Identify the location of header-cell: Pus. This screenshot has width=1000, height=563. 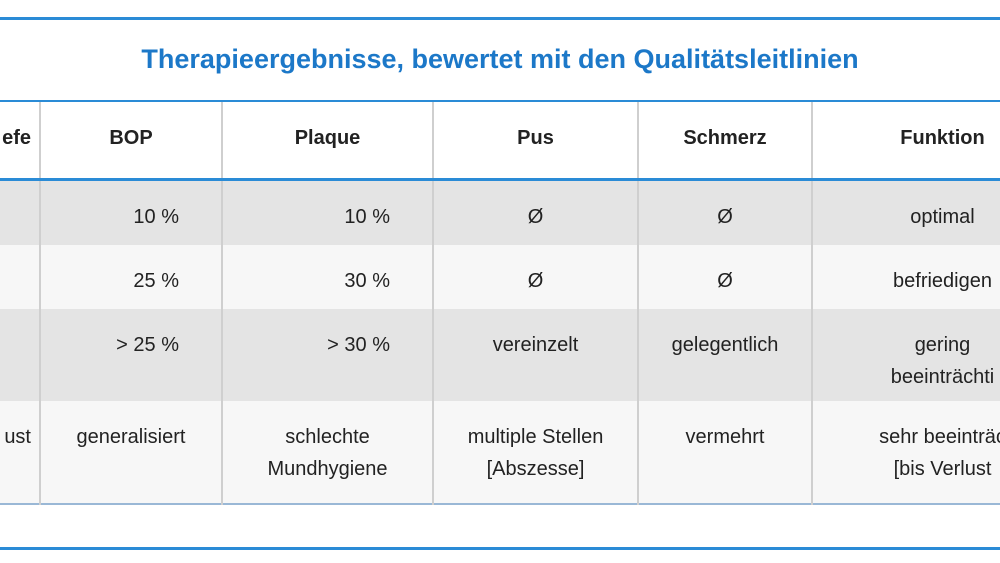
(535, 141).